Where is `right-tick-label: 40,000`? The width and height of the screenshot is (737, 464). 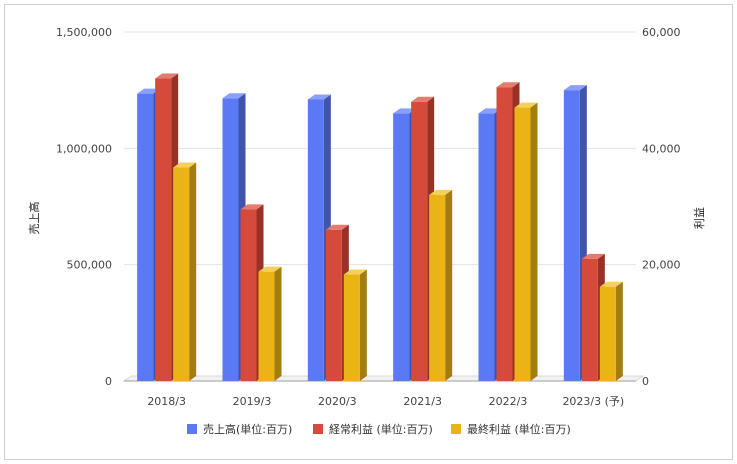 right-tick-label: 40,000 is located at coordinates (661, 148).